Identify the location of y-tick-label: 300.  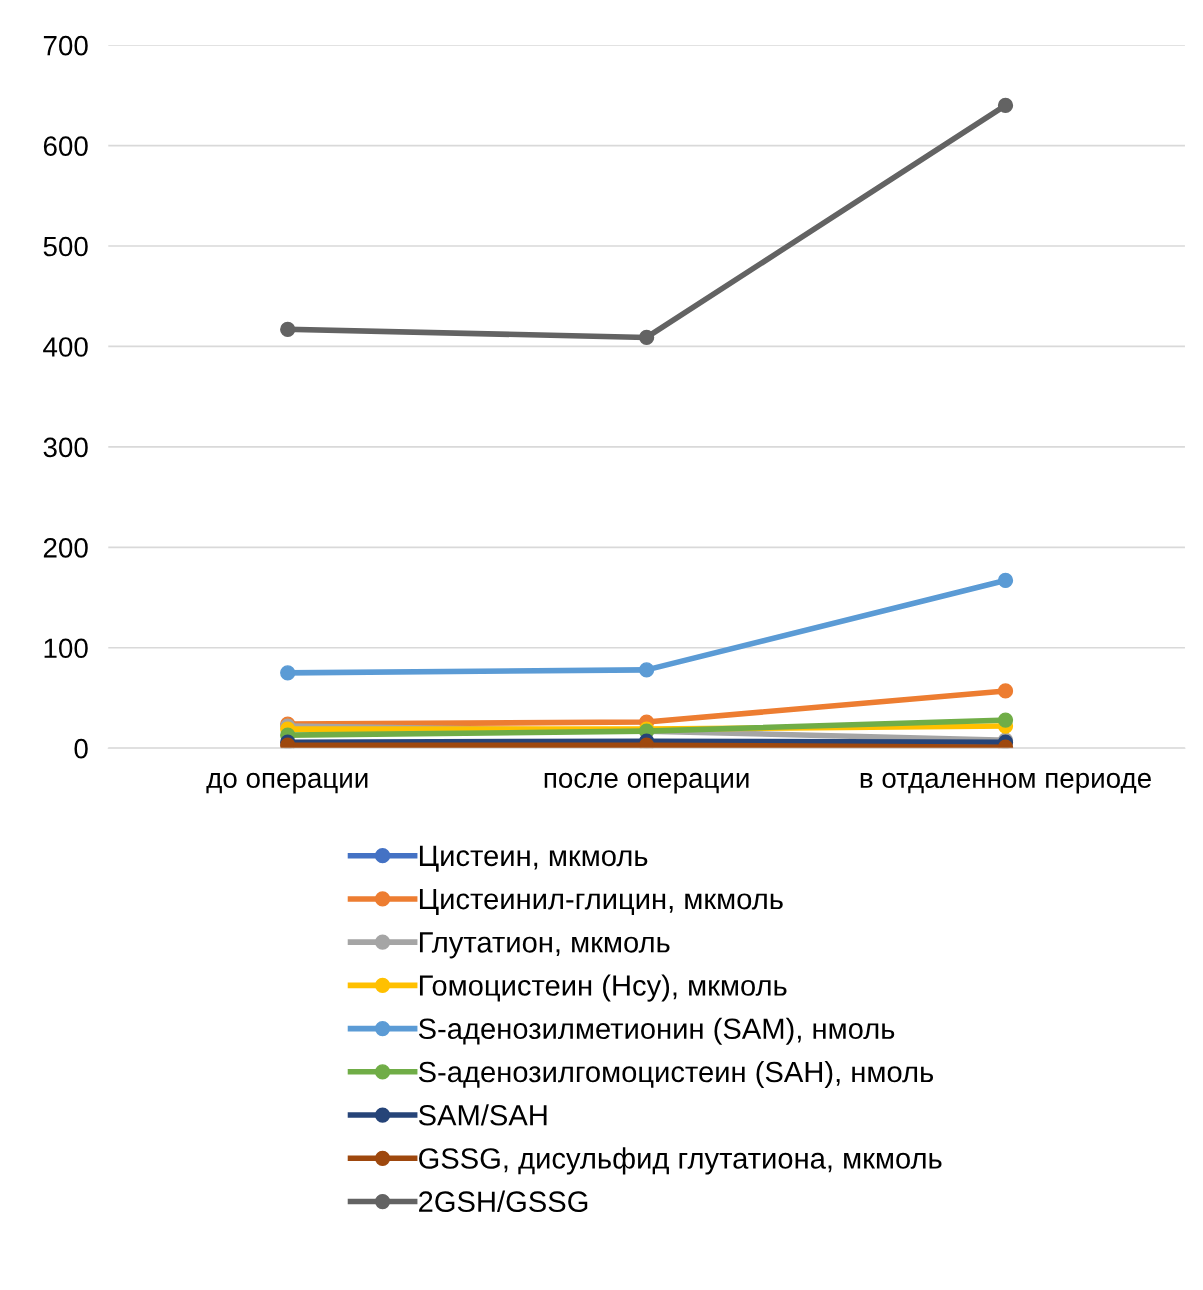
(65, 447).